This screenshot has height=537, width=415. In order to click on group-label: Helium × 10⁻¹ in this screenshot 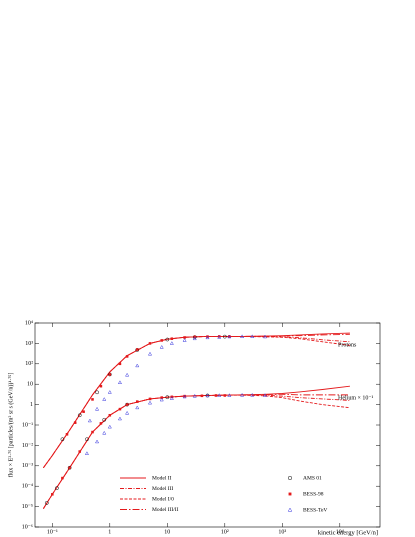, I will do `click(356, 399)`.